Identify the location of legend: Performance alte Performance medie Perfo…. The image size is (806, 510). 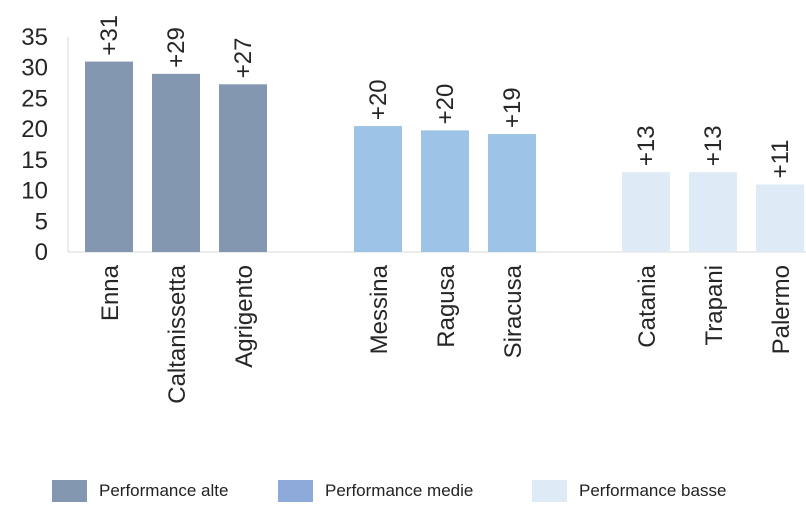
(403, 492).